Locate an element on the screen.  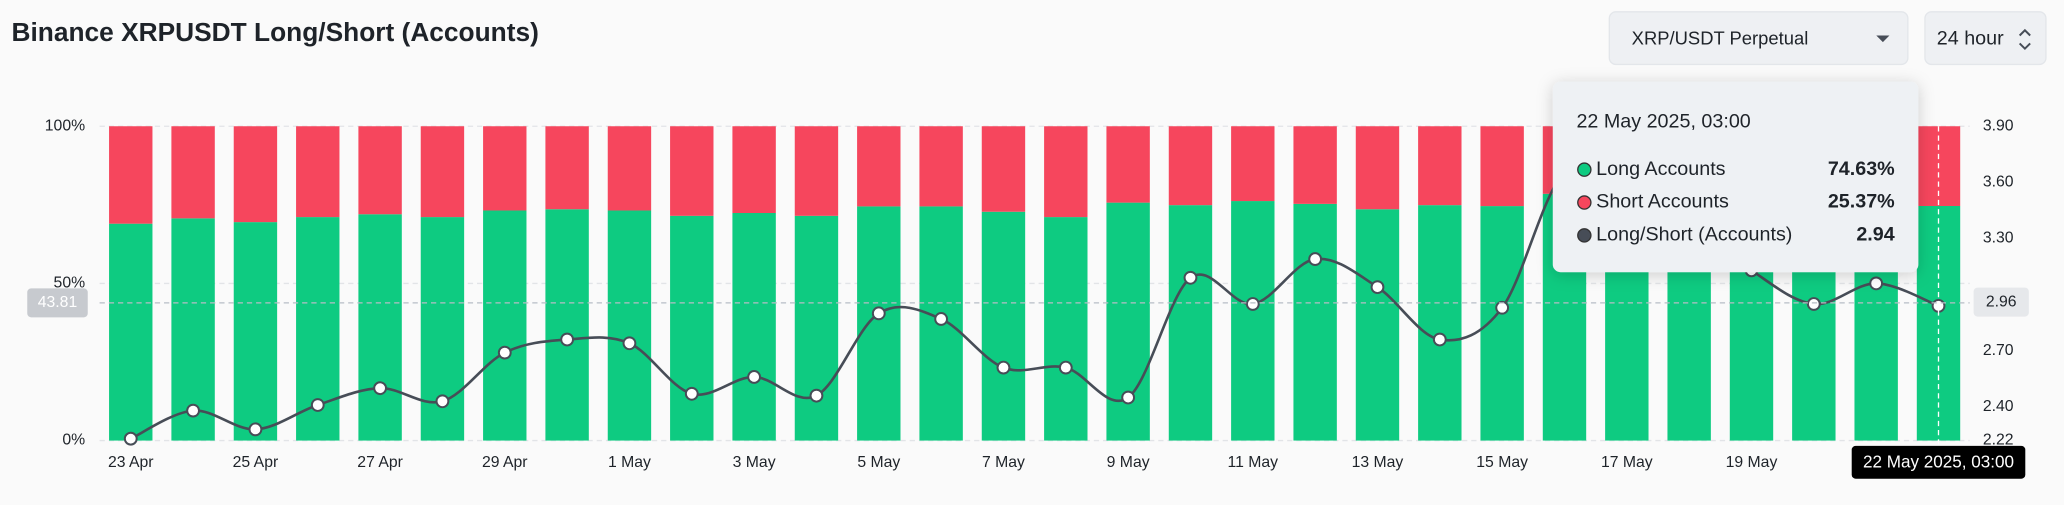
symbol-dropdown is located at coordinates (1758, 38).